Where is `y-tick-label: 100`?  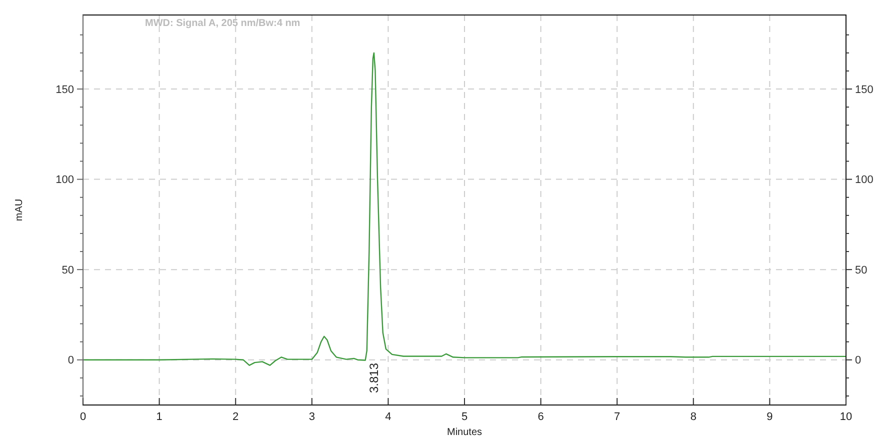 y-tick-label: 100 is located at coordinates (65, 180).